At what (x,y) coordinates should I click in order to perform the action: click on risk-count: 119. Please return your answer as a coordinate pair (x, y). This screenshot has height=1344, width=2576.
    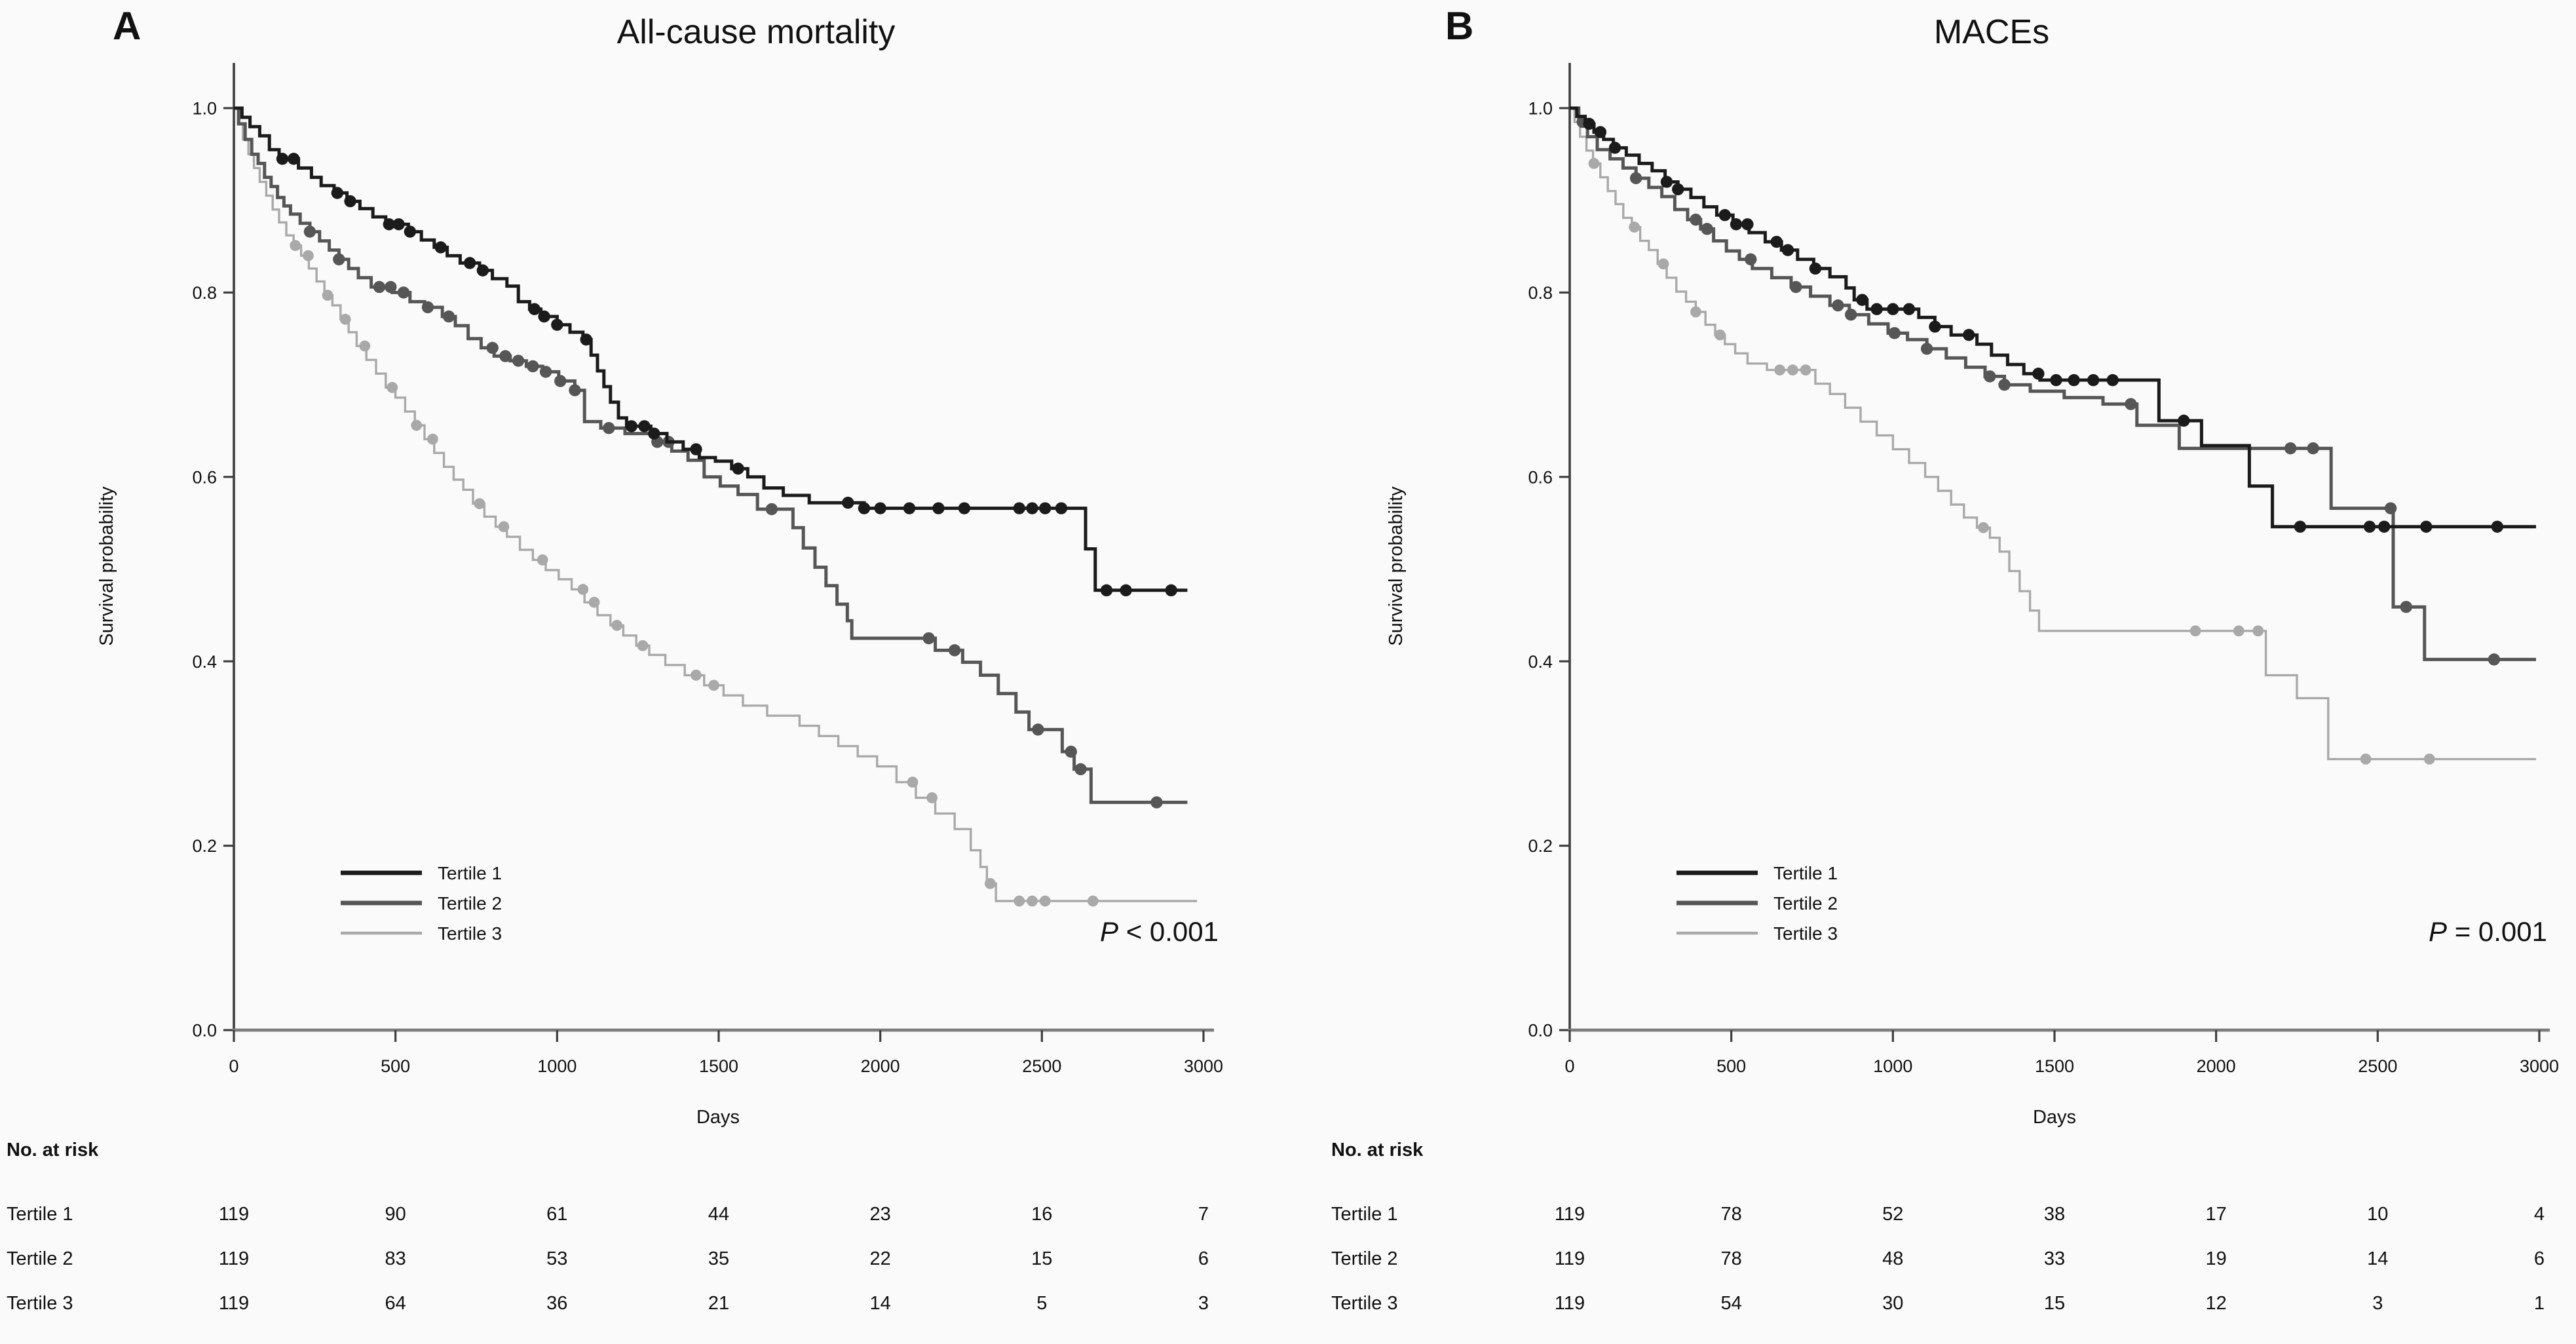
    Looking at the image, I should click on (1569, 1214).